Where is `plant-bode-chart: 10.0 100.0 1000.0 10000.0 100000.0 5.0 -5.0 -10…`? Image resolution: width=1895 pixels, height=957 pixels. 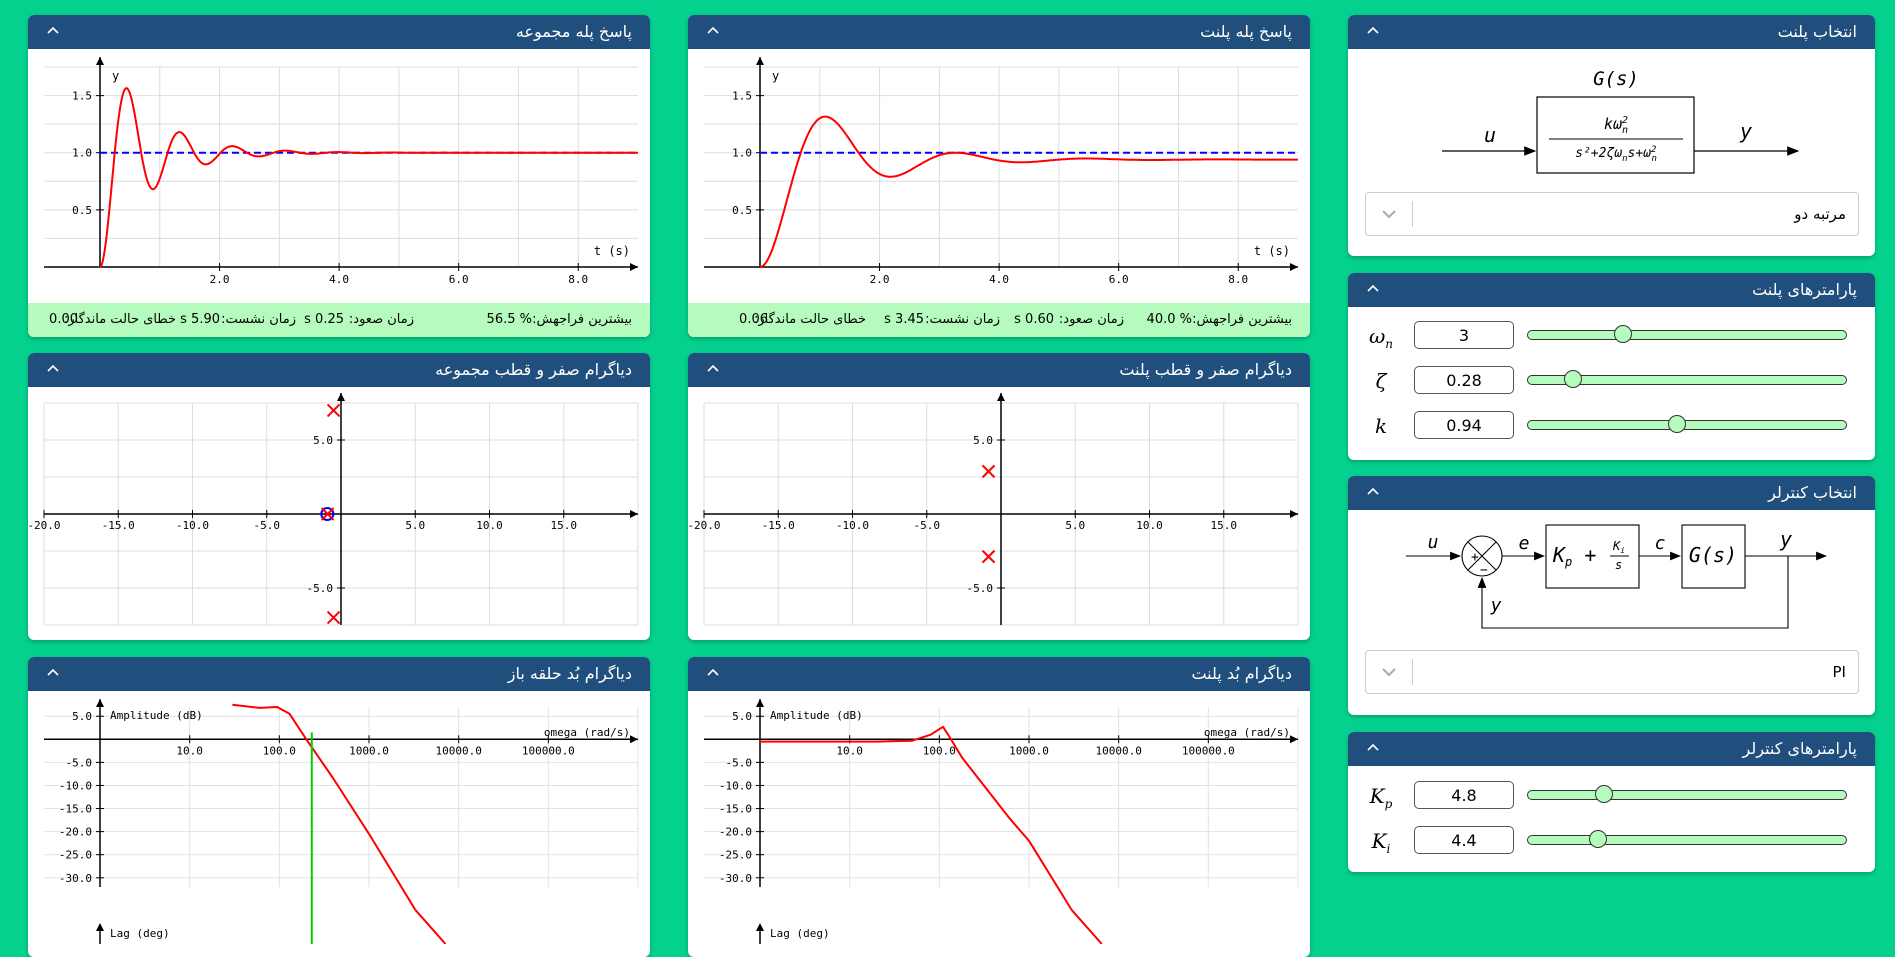 plant-bode-chart: 10.0 100.0 1000.0 10000.0 100000.0 5.0 -5.0 -10… is located at coordinates (1001, 821).